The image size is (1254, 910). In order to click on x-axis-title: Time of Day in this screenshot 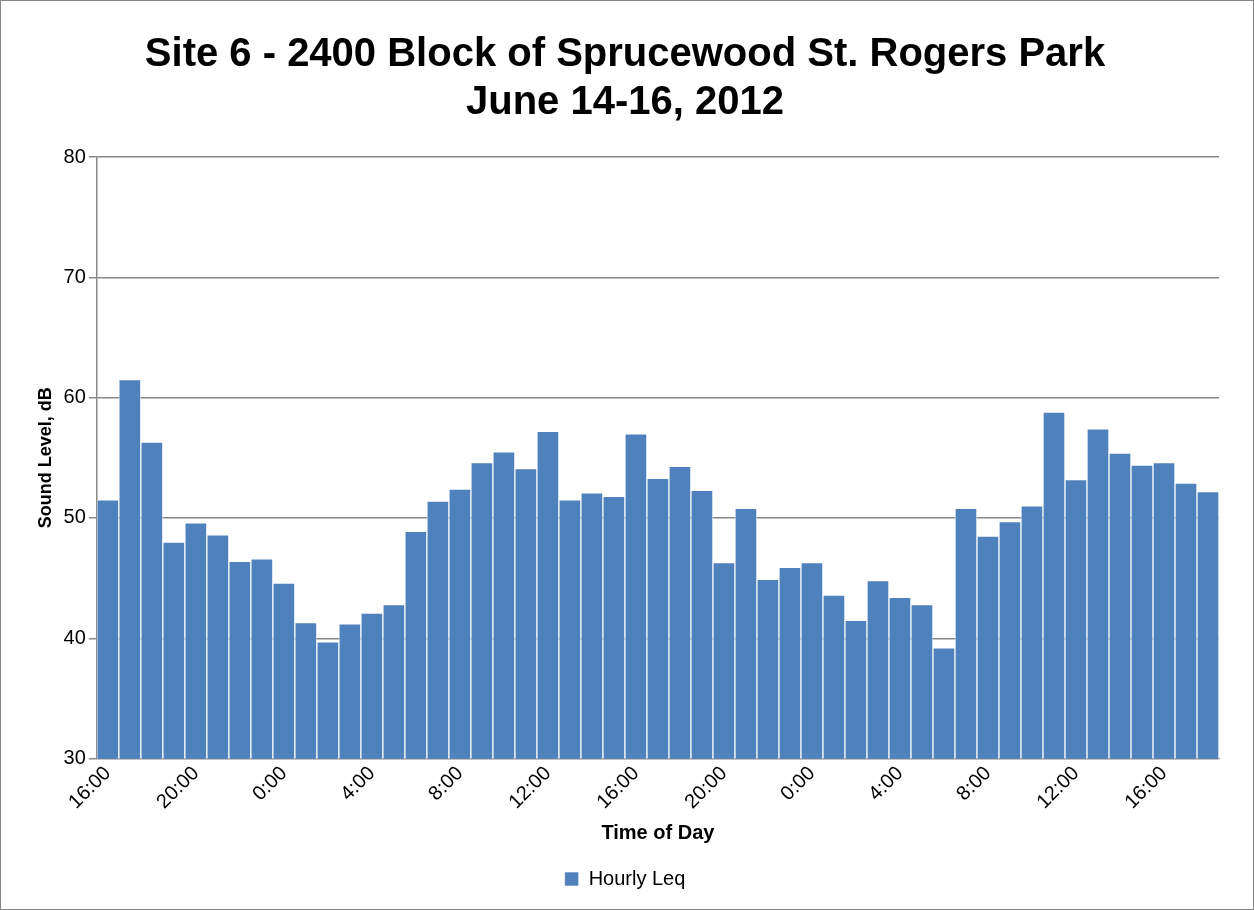, I will do `click(658, 831)`.